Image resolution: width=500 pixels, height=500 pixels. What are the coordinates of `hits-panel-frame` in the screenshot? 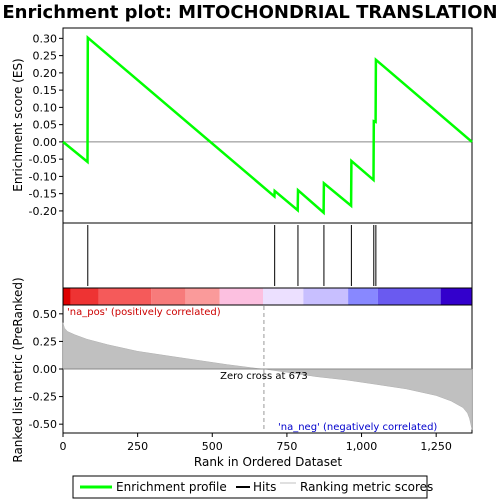 It's located at (267, 255).